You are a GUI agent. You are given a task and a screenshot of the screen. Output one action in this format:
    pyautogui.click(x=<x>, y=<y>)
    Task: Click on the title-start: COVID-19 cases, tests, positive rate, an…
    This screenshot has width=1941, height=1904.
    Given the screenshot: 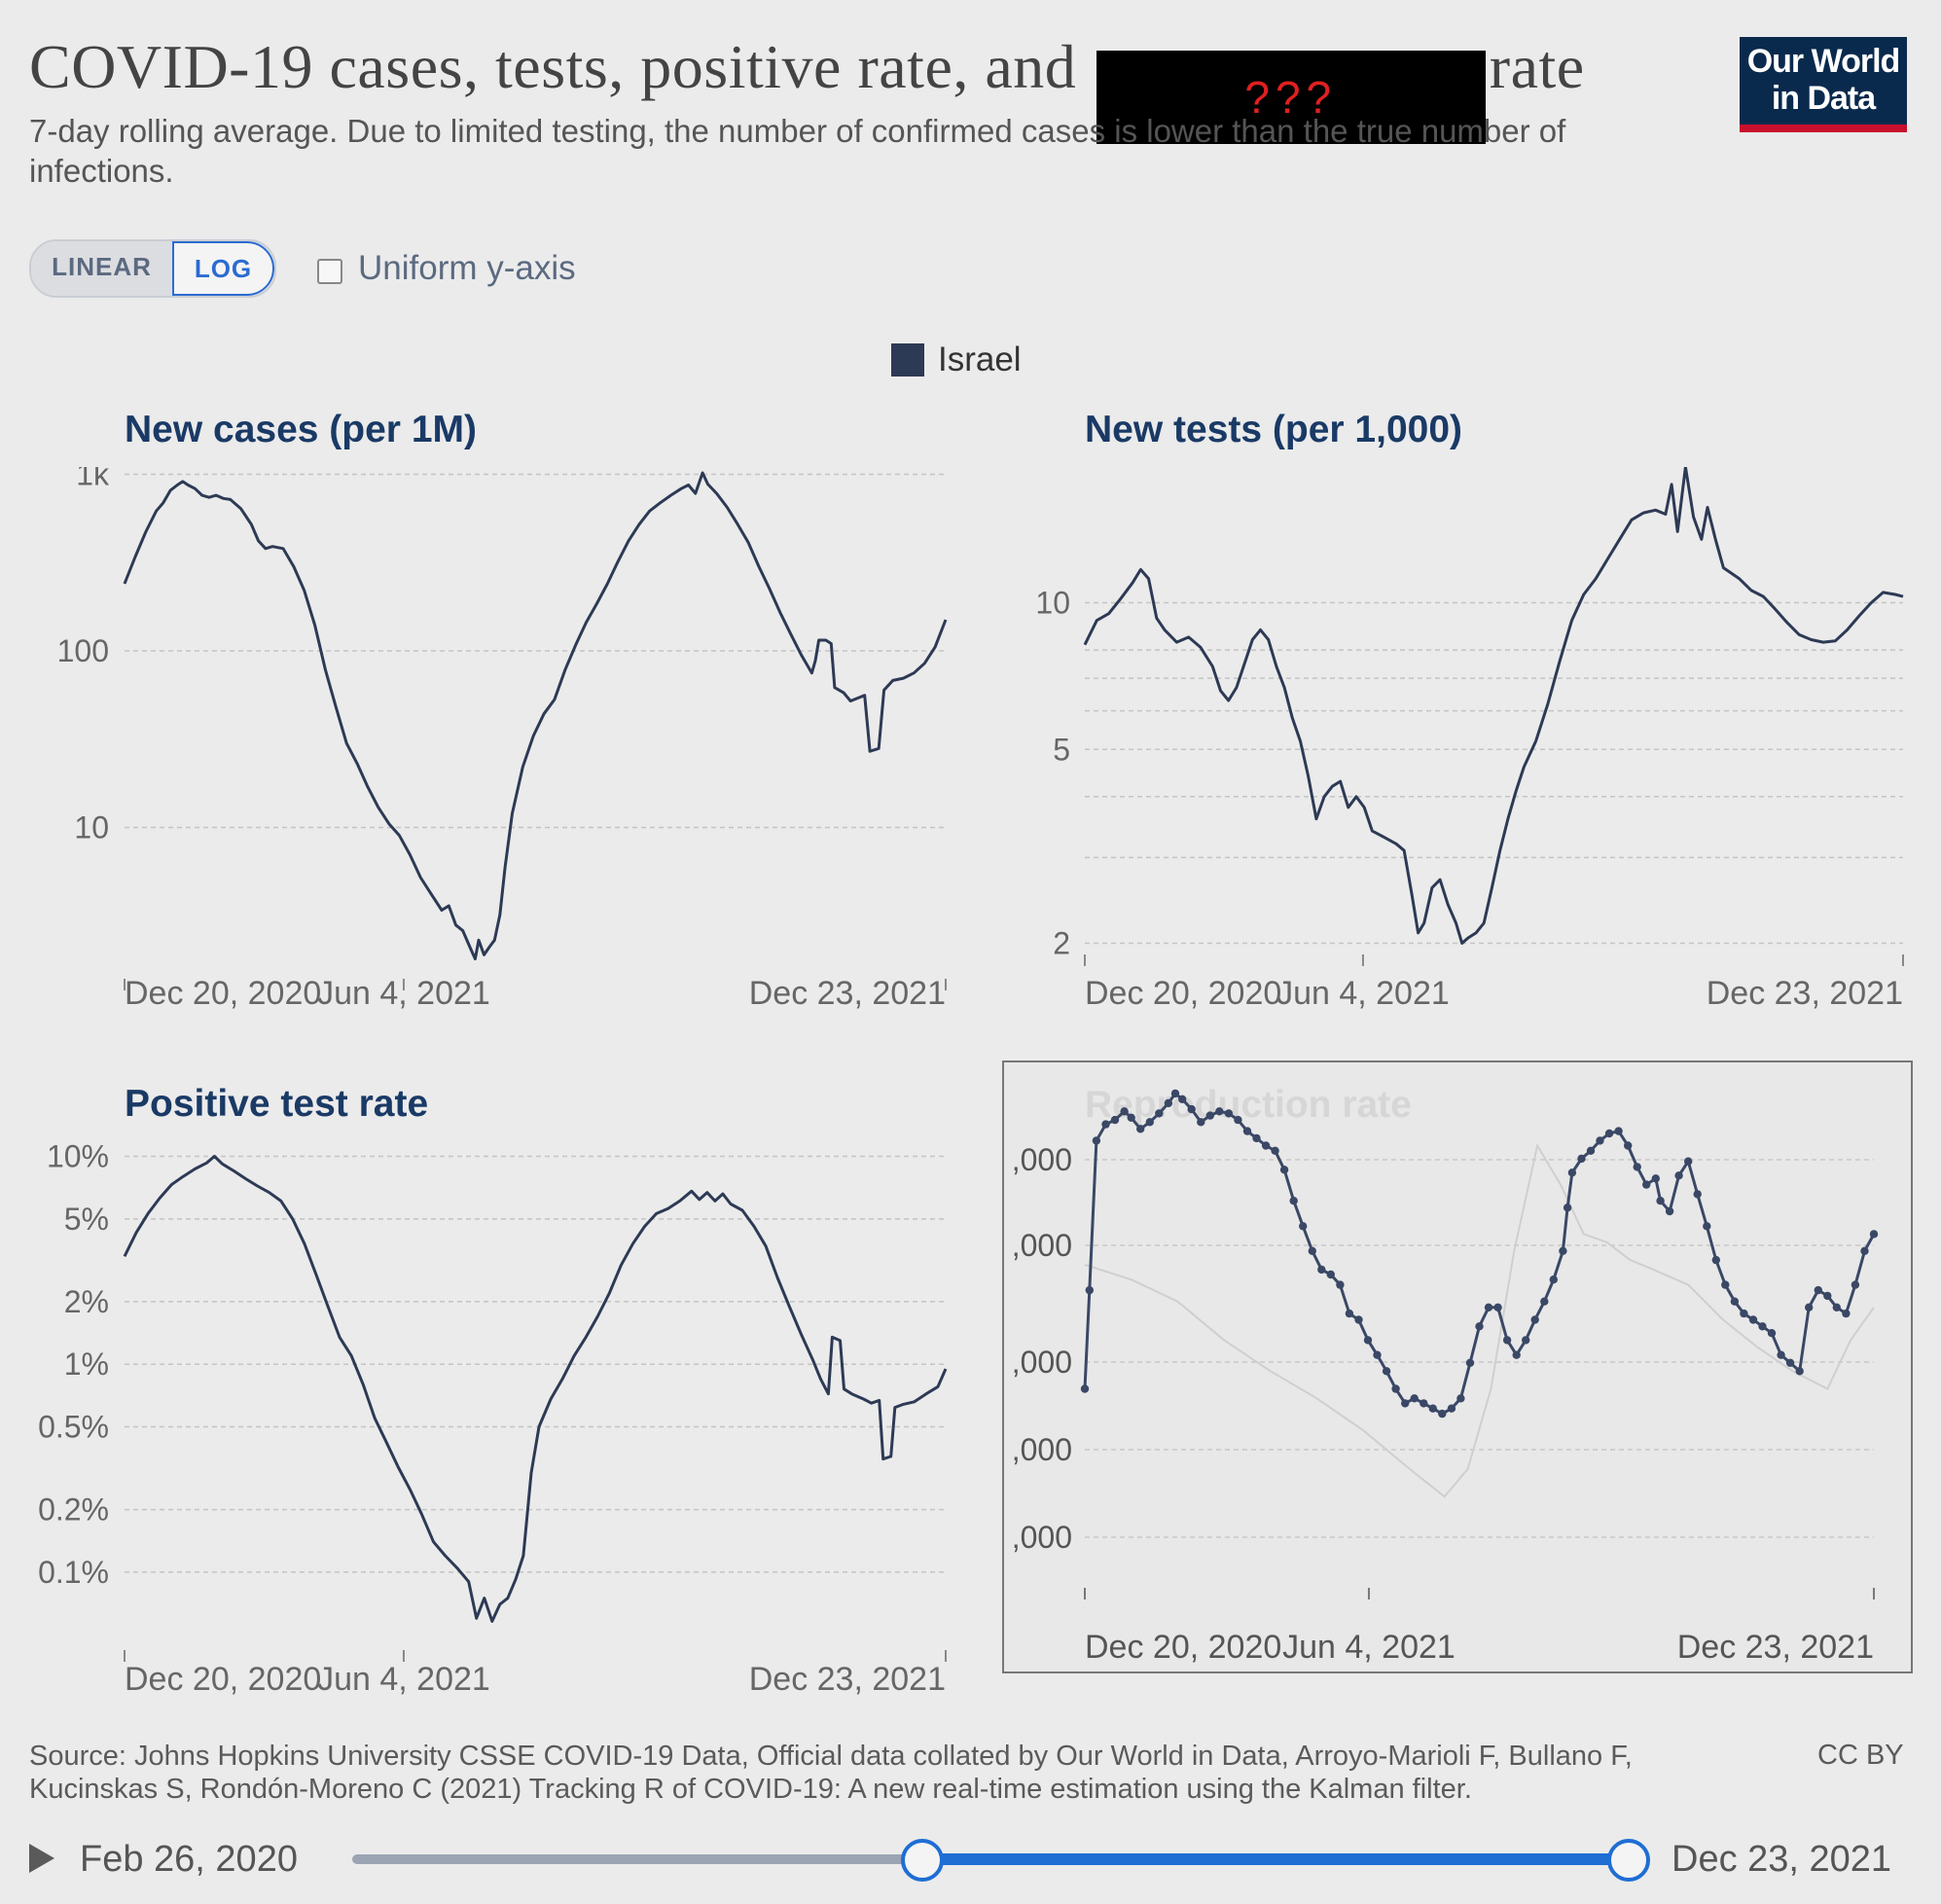 What is the action you would take?
    pyautogui.click(x=553, y=66)
    